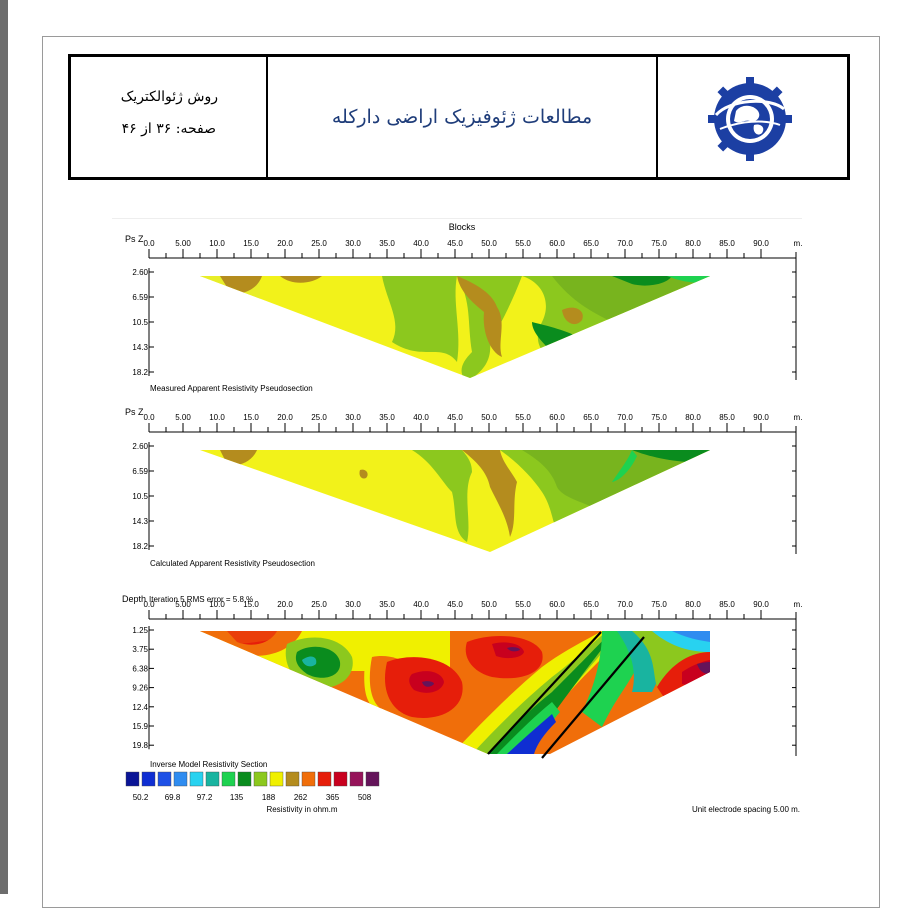 Image resolution: width=910 pixels, height=908 pixels. I want to click on depth-tick-label: 1.25, so click(140, 630).